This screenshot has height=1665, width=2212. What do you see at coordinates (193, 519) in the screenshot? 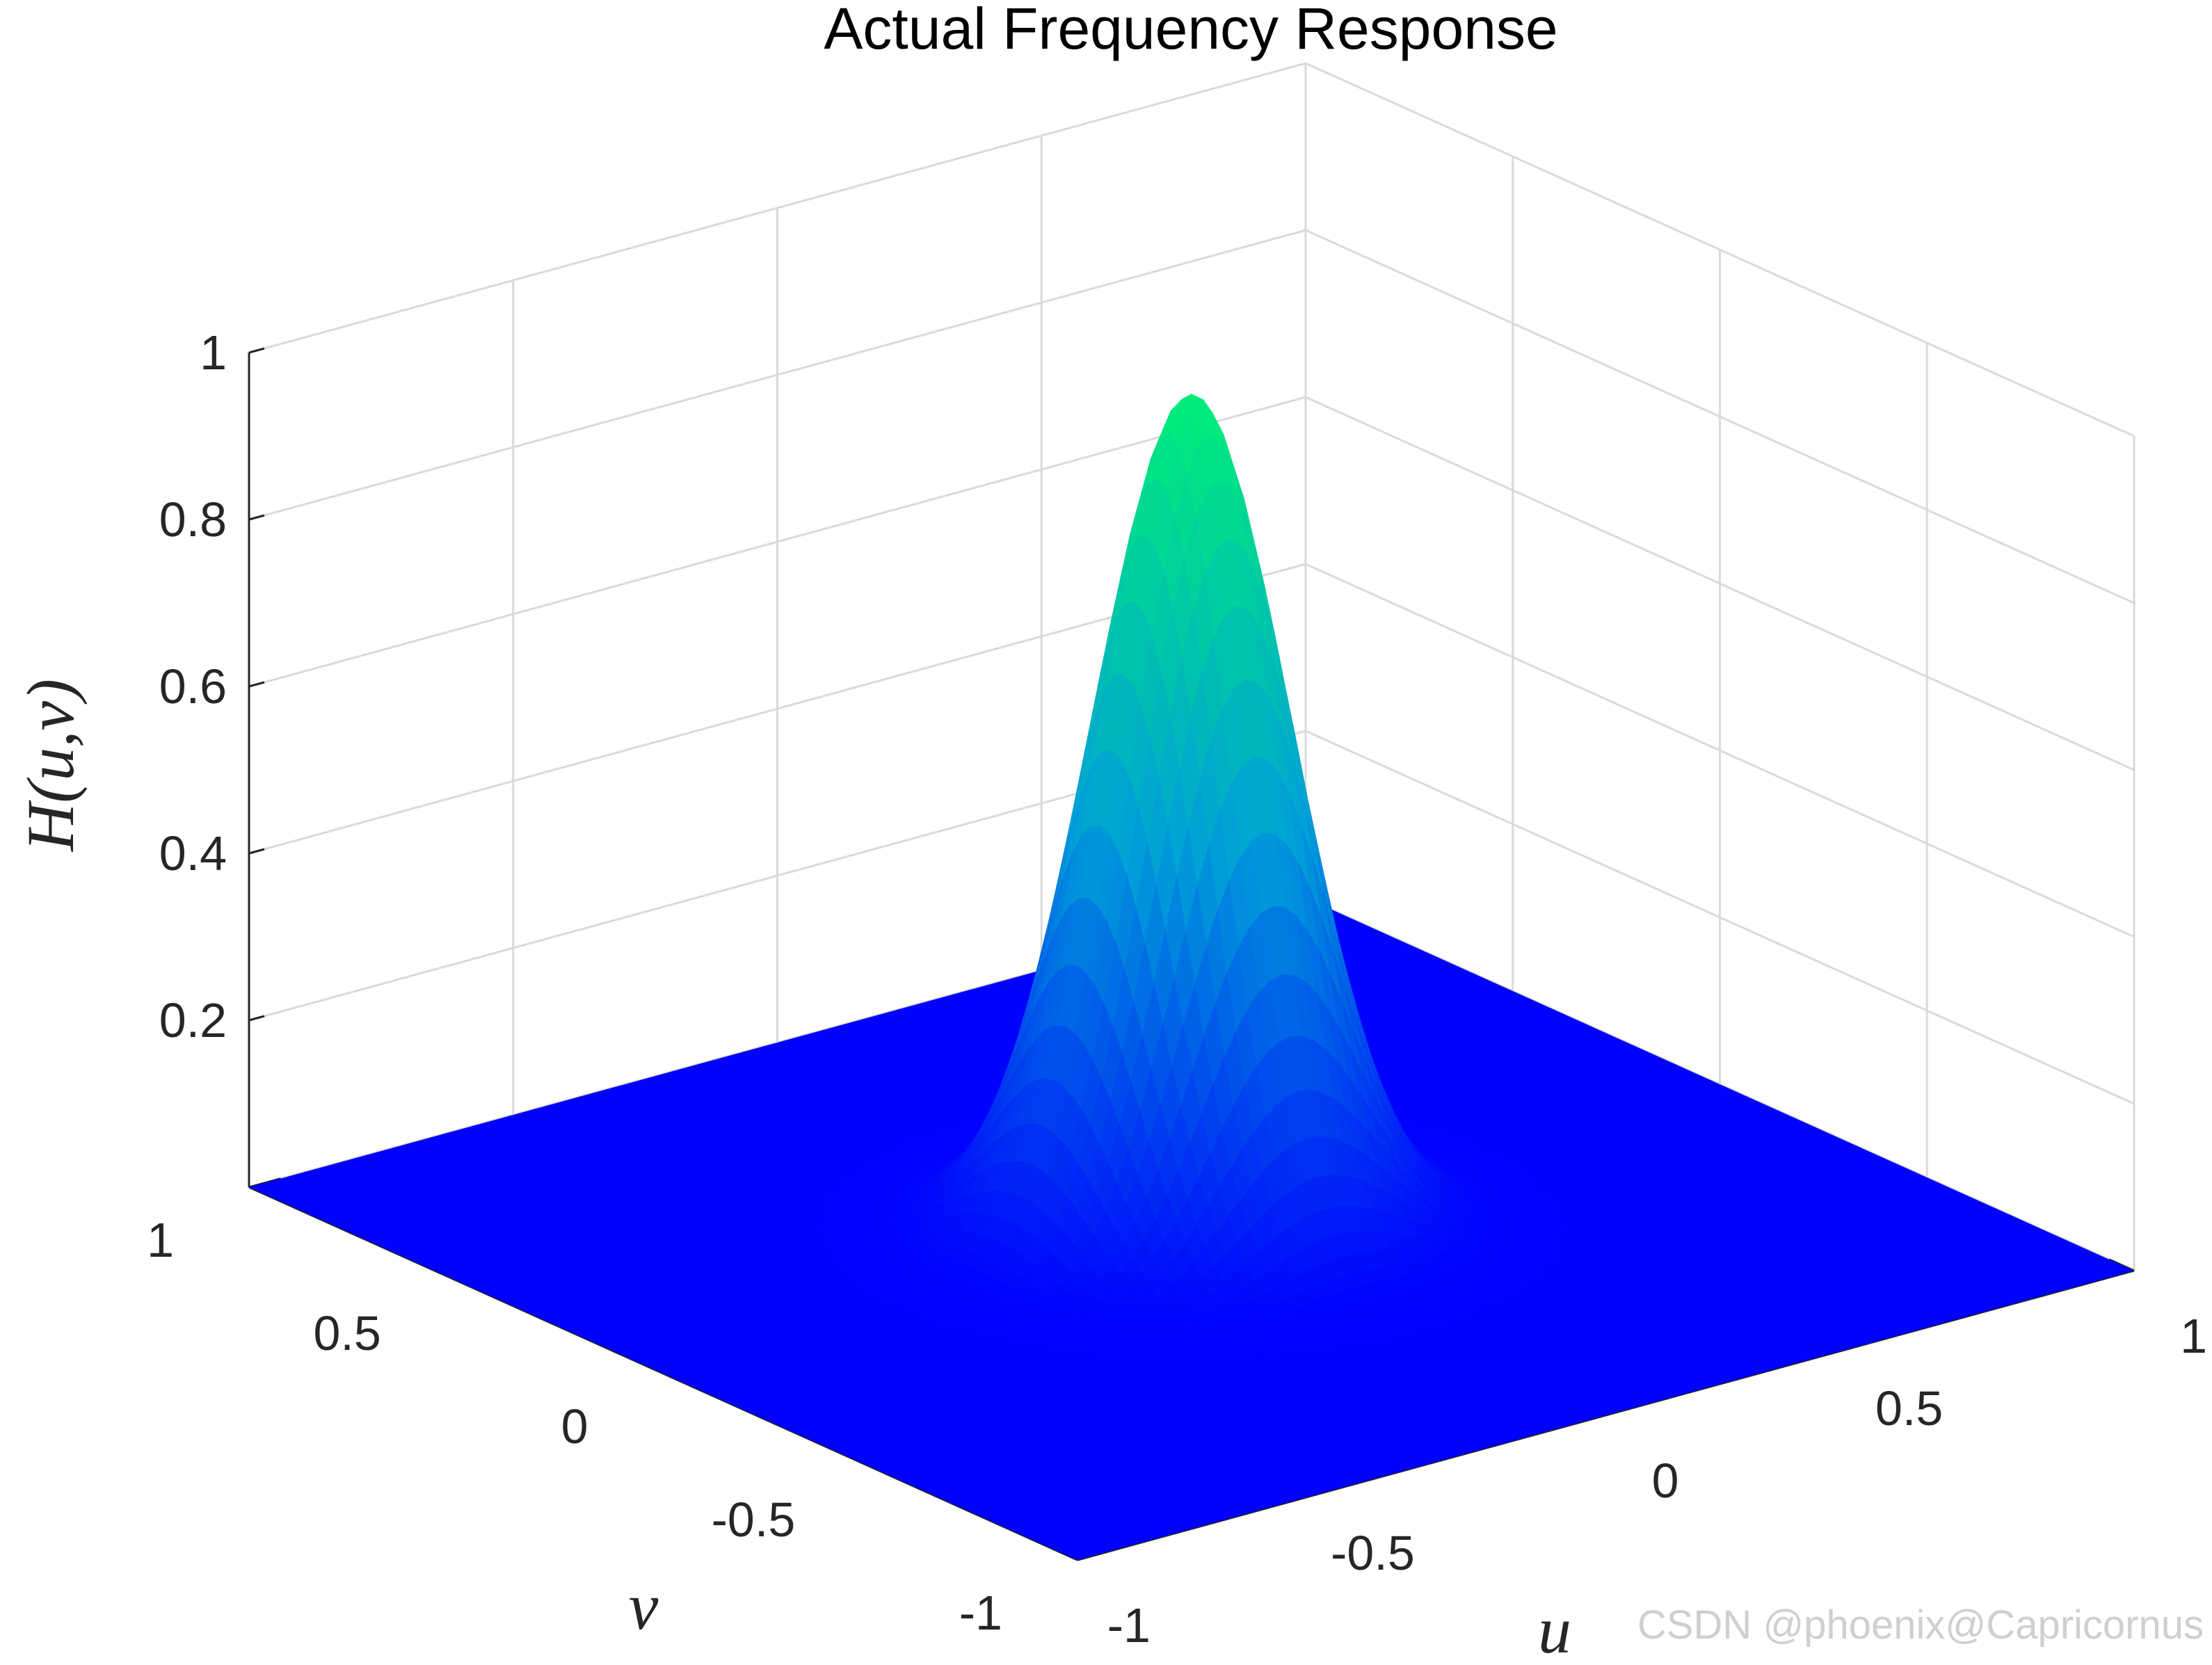
I see `z-tick-label: 0.8` at bounding box center [193, 519].